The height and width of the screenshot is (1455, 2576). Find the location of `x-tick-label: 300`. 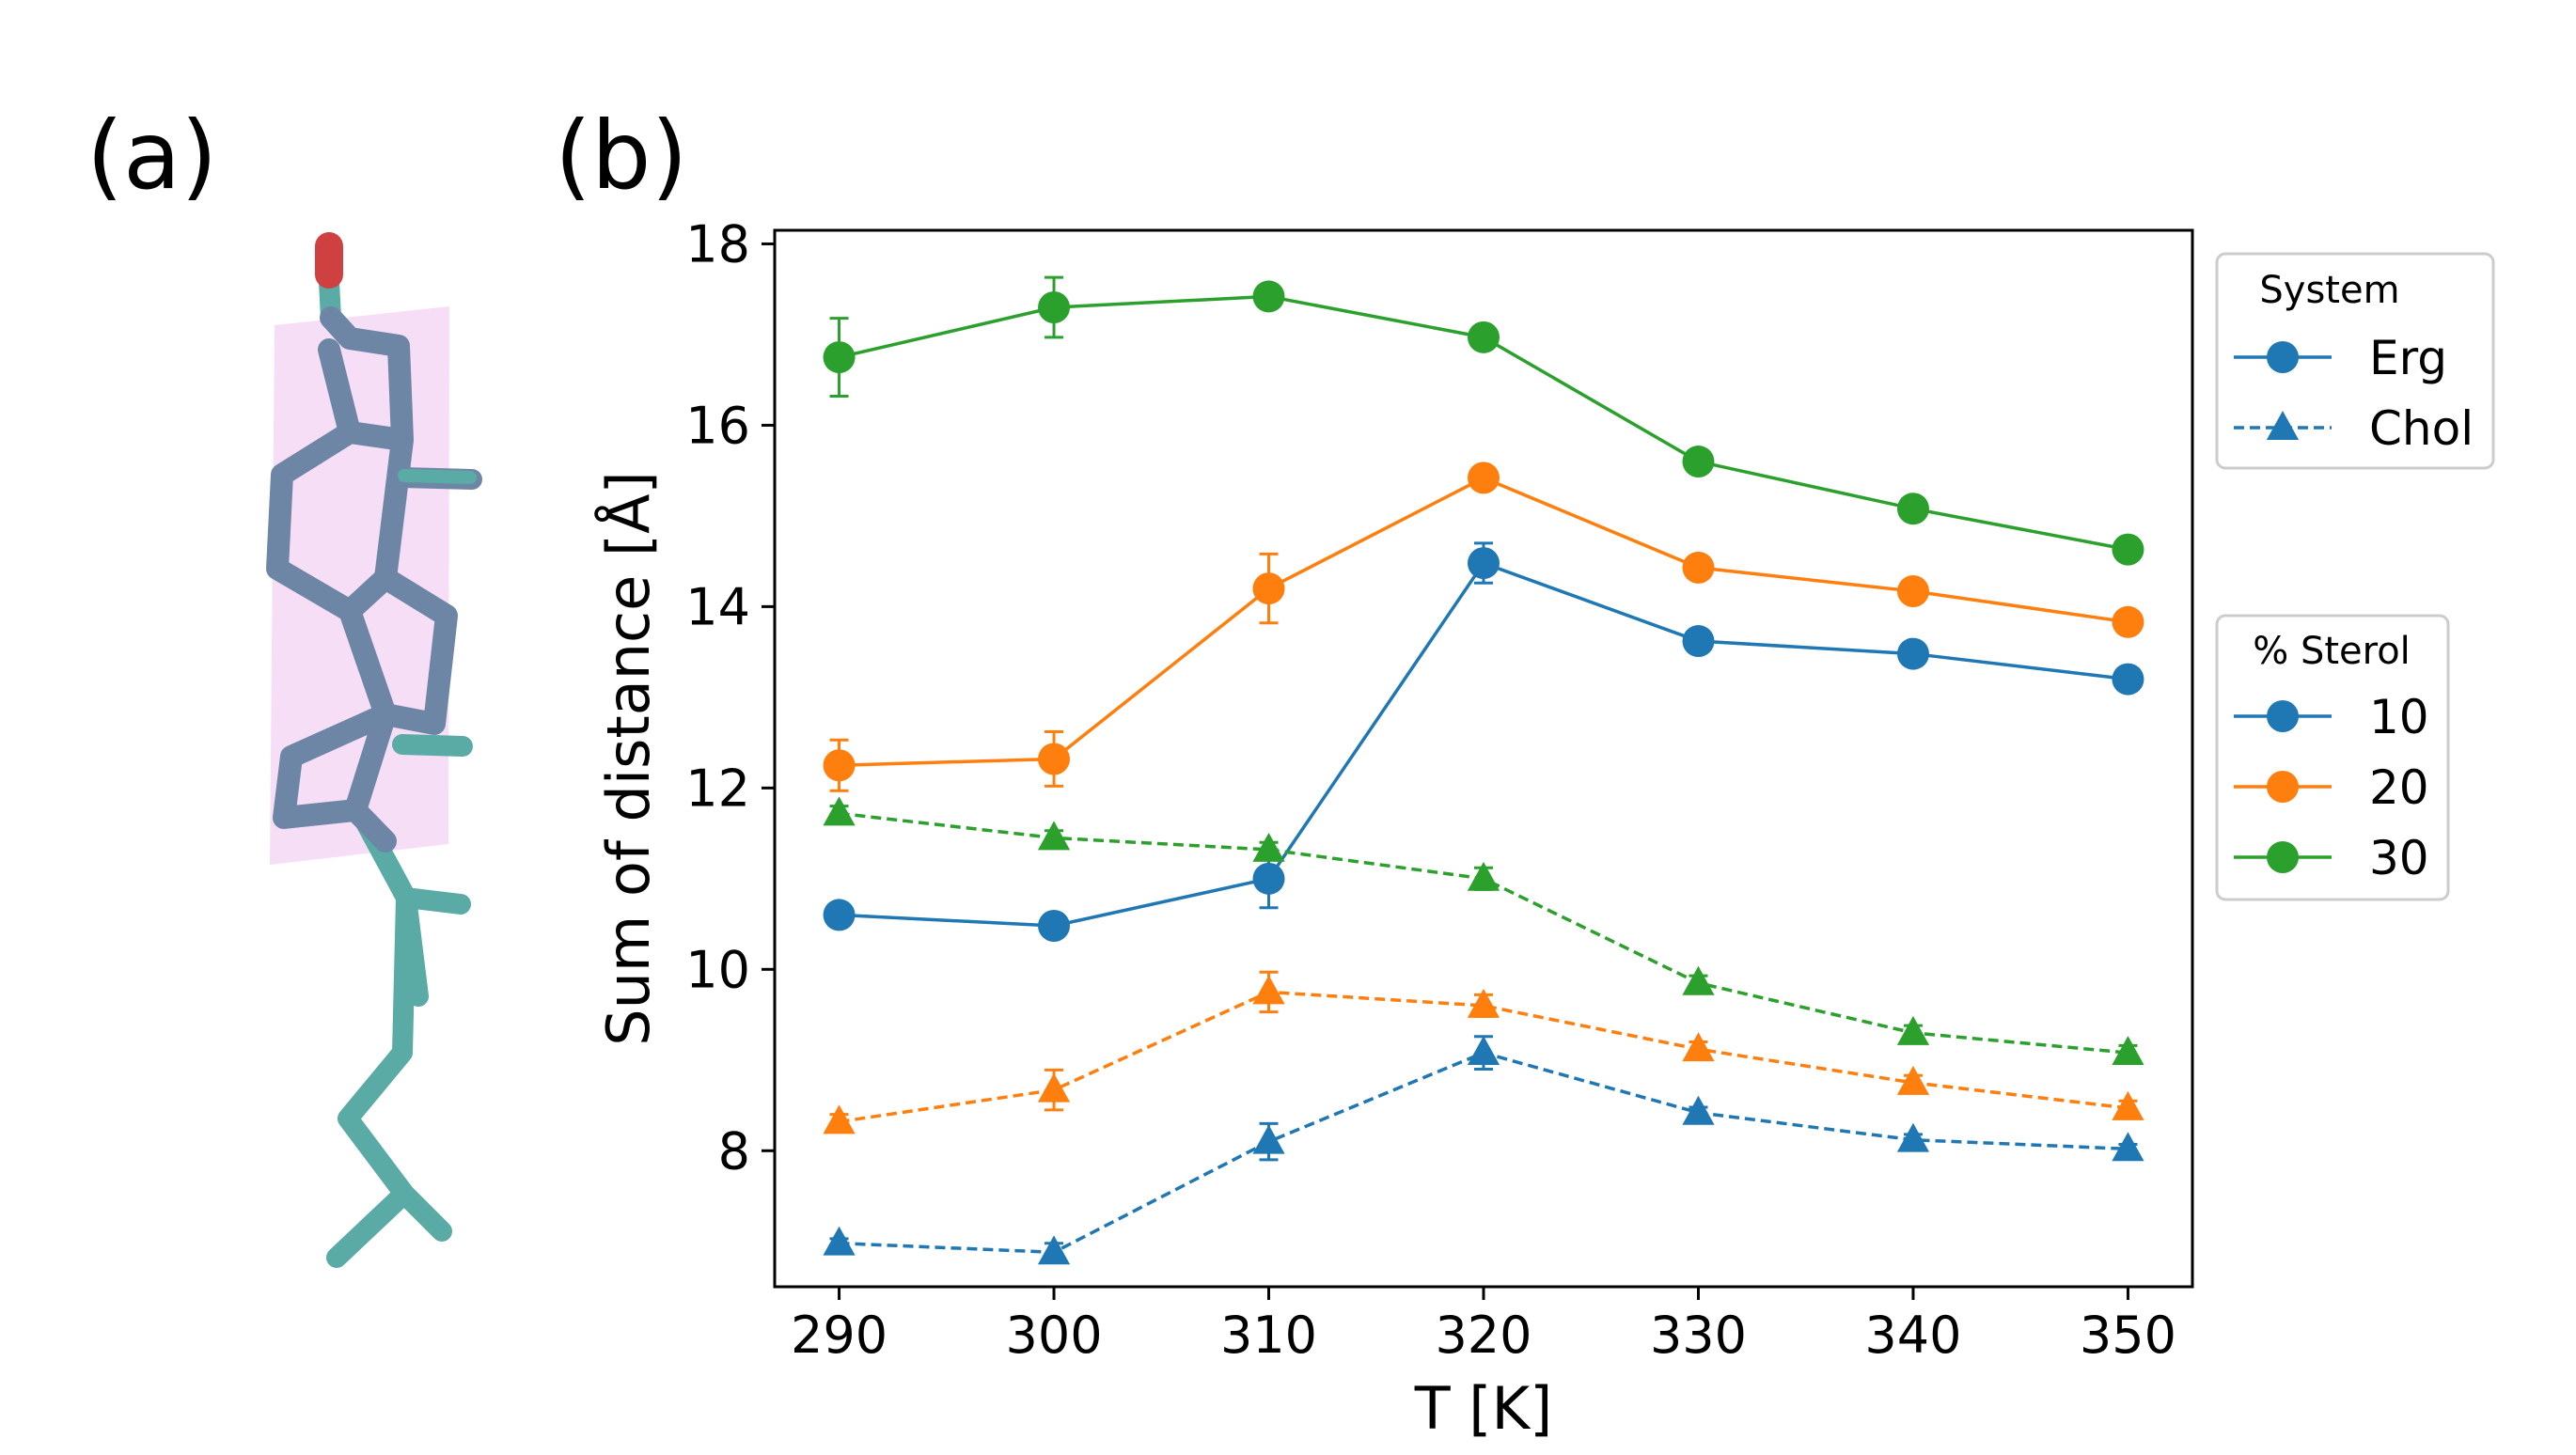

x-tick-label: 300 is located at coordinates (1054, 1335).